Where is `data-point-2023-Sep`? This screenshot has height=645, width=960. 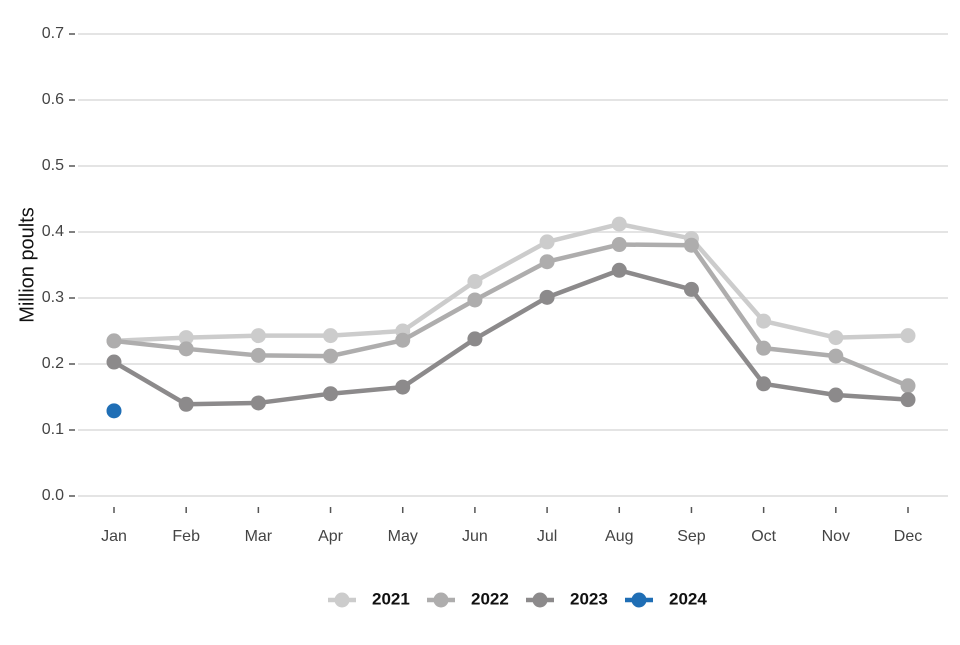
data-point-2023-Sep is located at coordinates (691, 289).